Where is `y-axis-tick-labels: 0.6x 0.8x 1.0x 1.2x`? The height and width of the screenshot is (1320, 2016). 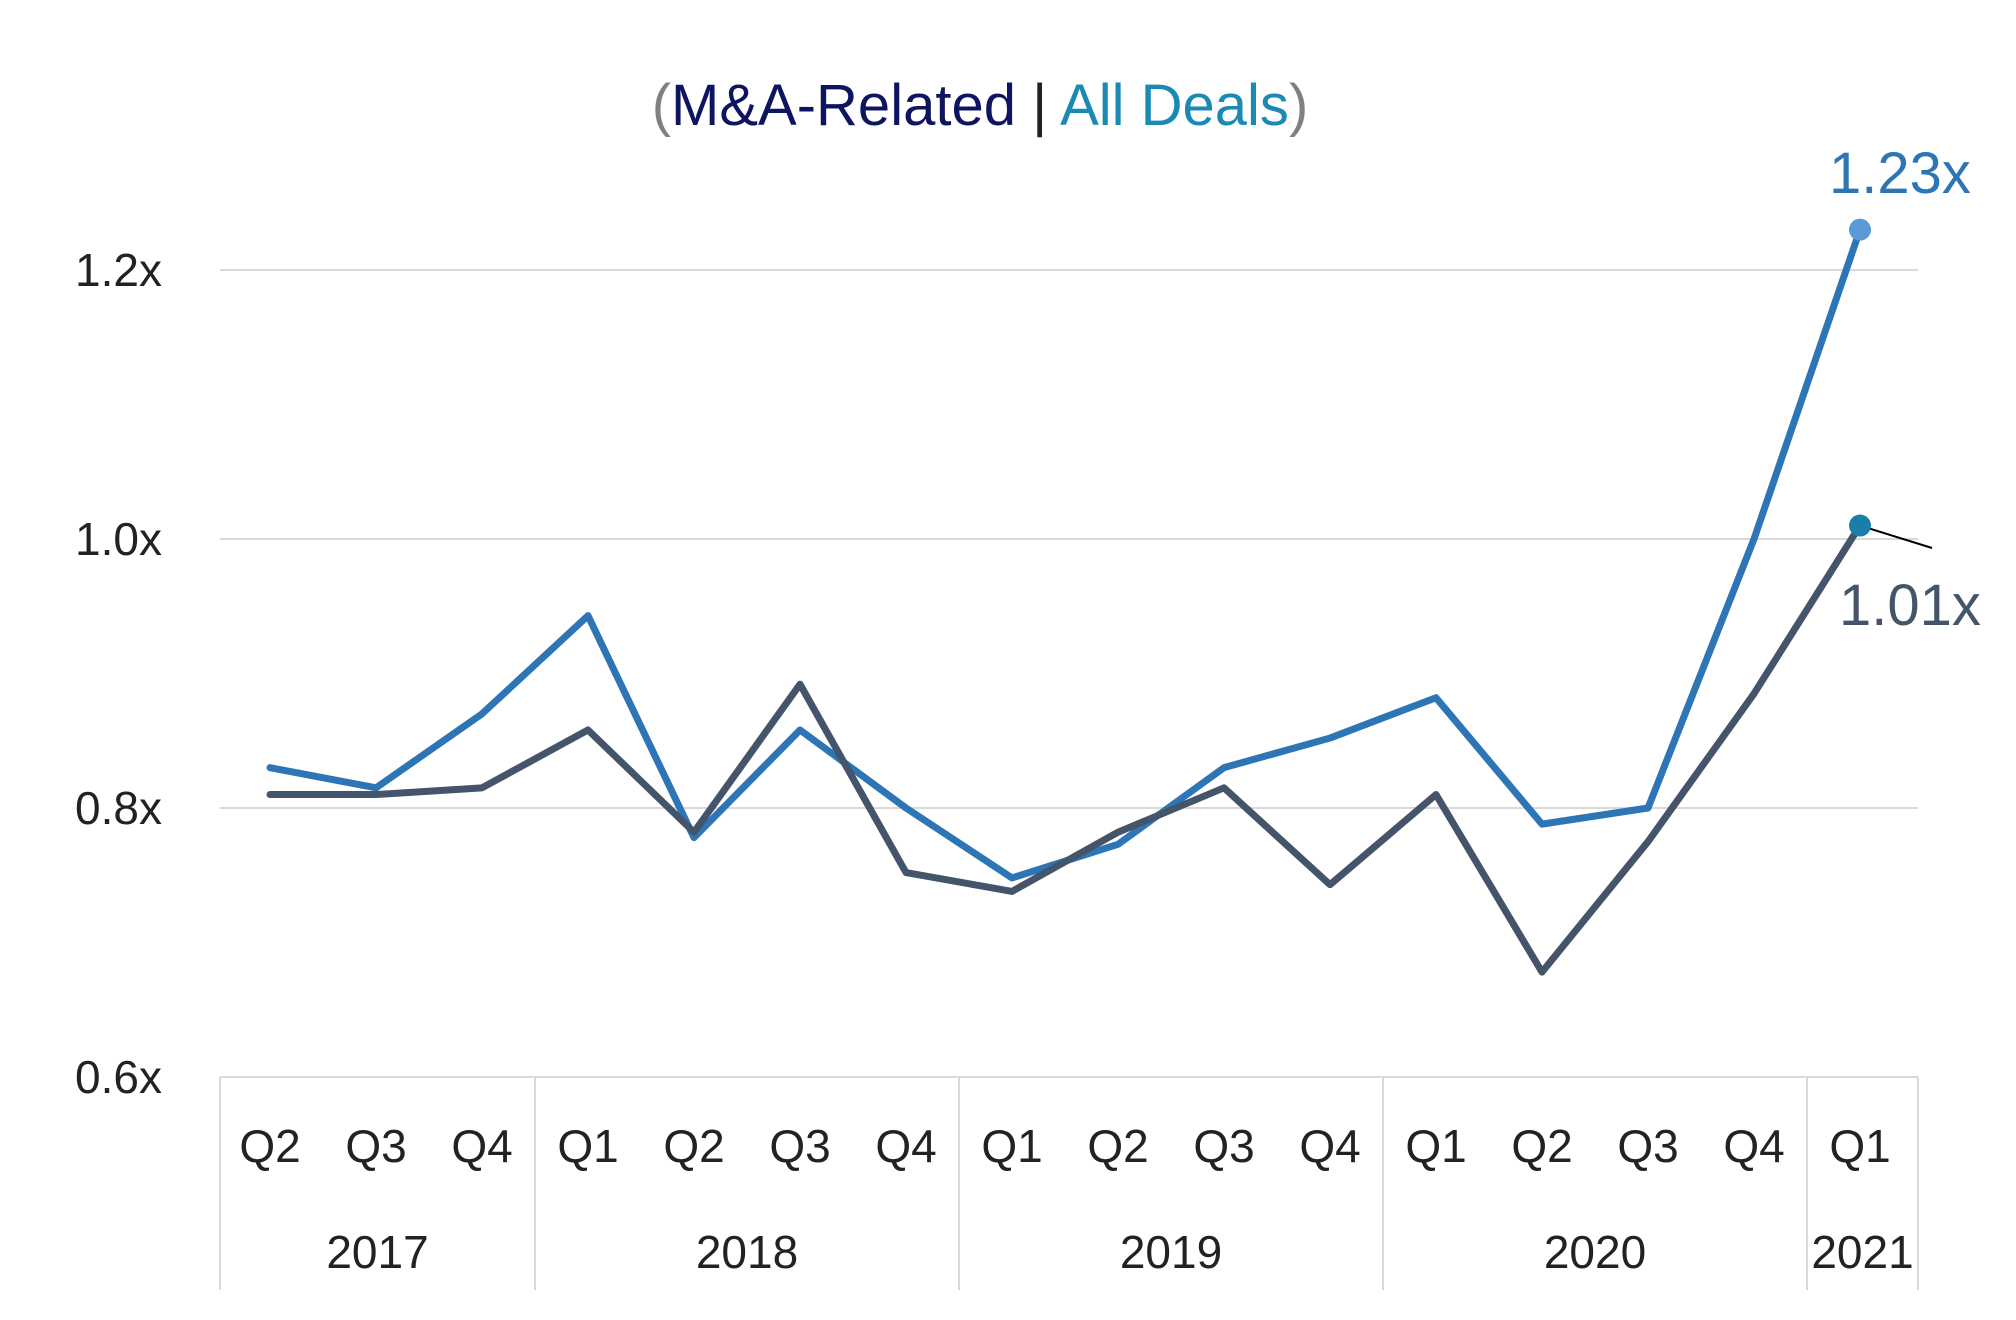
y-axis-tick-labels: 0.6x 0.8x 1.0x 1.2x is located at coordinates (118, 673).